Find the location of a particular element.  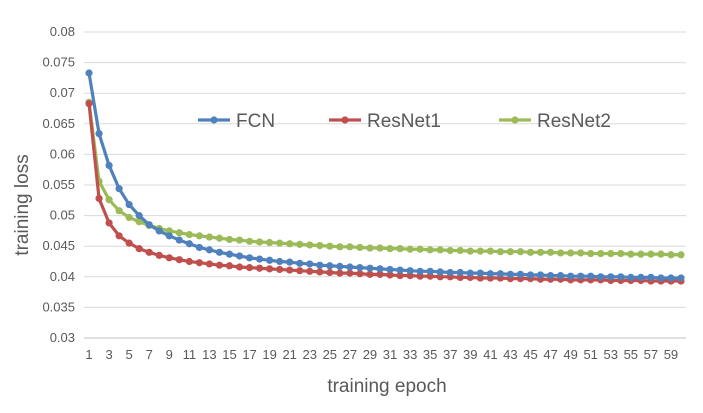

y-tick-label: 0.07 is located at coordinates (62, 92).